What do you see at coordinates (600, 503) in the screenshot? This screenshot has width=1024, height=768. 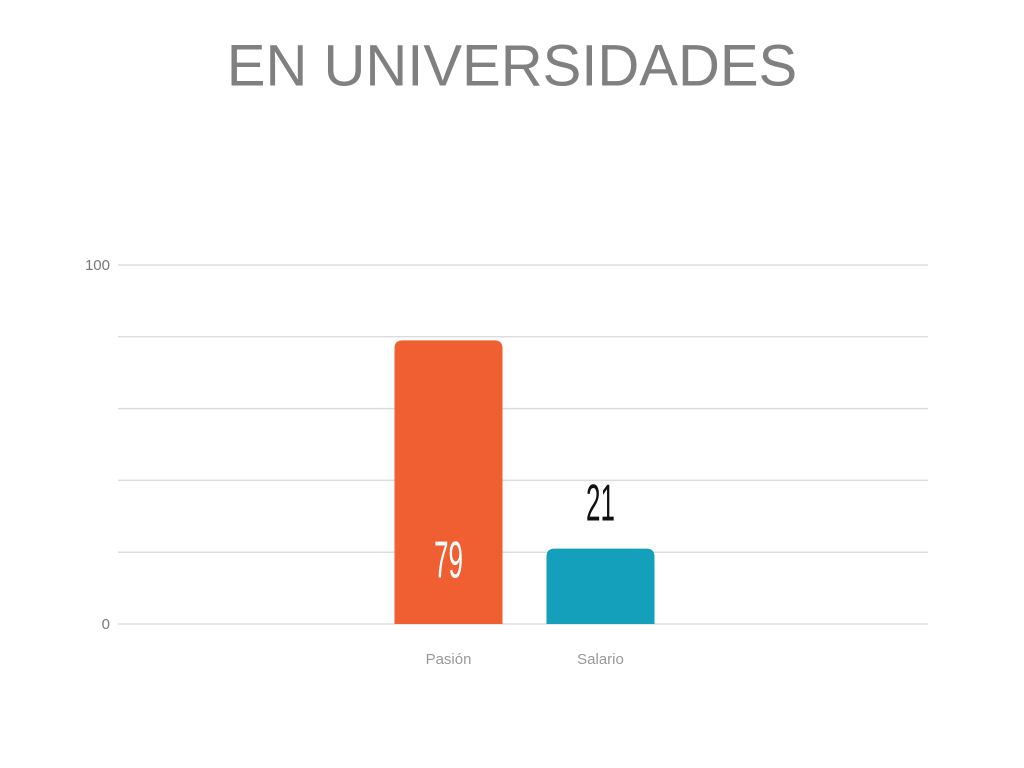 I see `value-label: 21` at bounding box center [600, 503].